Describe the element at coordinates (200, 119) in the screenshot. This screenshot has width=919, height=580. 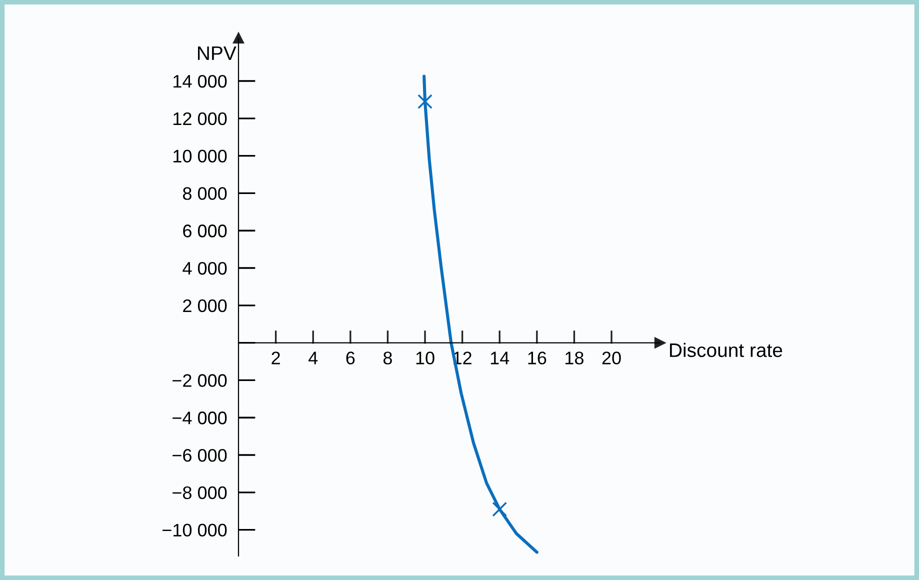
I see `y-tick-label: 12 000` at that location.